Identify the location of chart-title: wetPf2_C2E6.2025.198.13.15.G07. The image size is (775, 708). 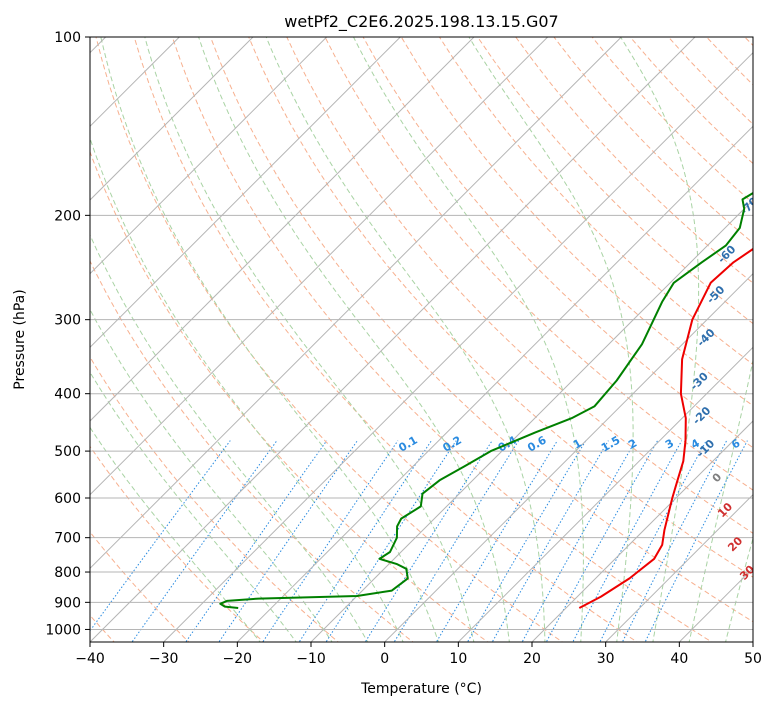
(421, 22).